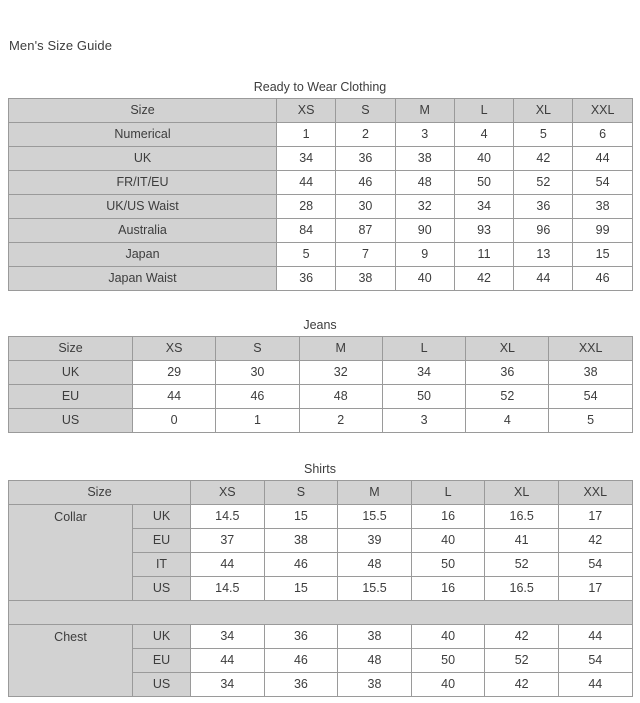 The image size is (640, 703). What do you see at coordinates (507, 348) in the screenshot?
I see `col-header-xl: XL` at bounding box center [507, 348].